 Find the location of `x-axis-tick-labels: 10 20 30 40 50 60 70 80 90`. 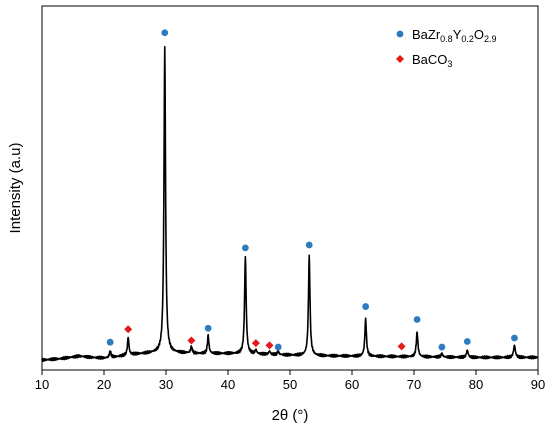

x-axis-tick-labels: 10 20 30 40 50 60 70 80 90 is located at coordinates (290, 384).